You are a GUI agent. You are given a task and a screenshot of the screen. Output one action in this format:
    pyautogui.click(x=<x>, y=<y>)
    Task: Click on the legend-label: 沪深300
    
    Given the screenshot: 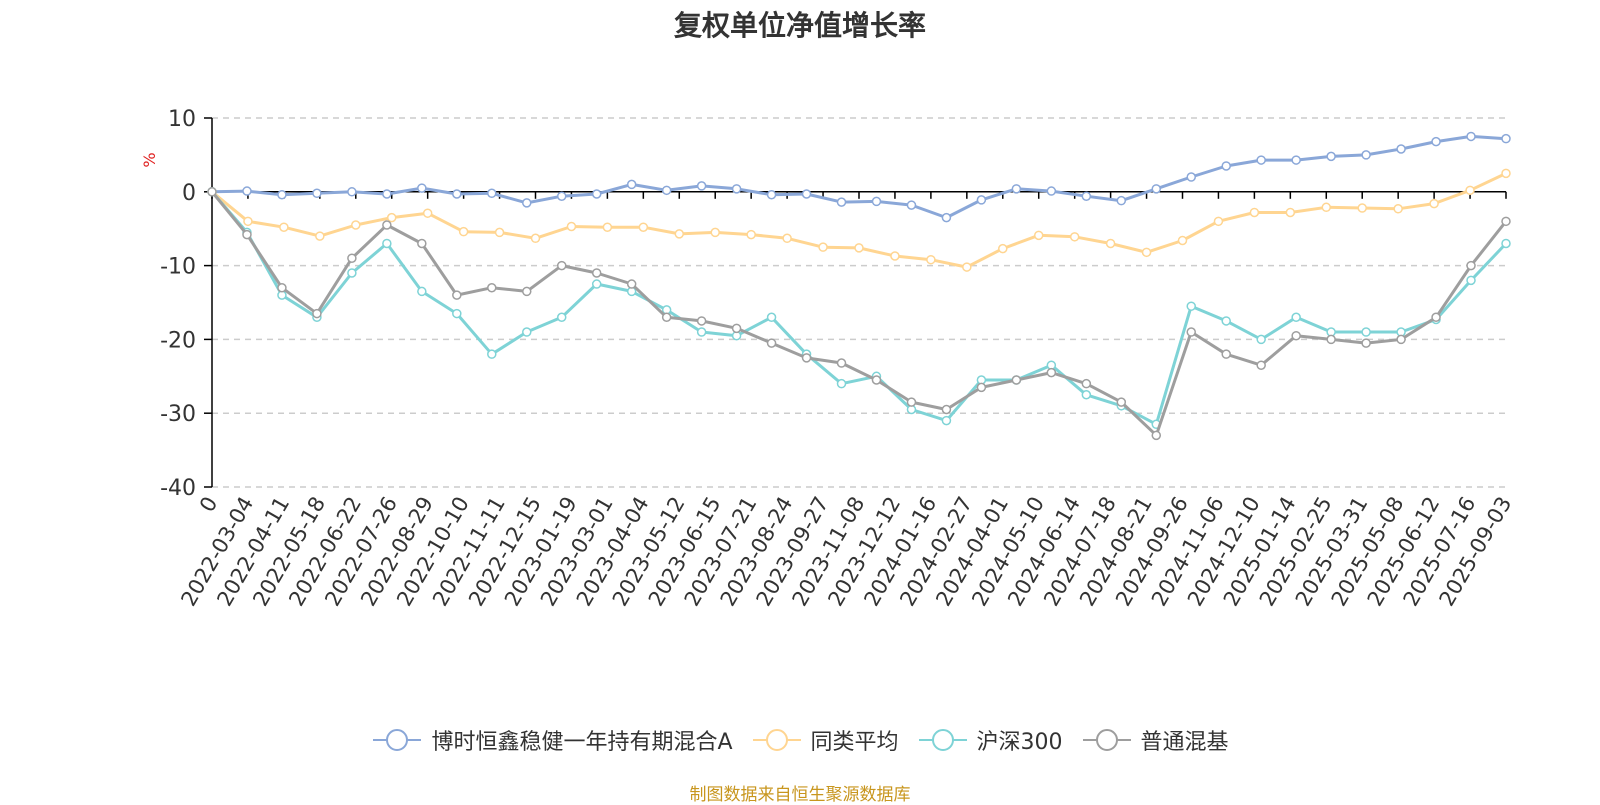 What is the action you would take?
    pyautogui.click(x=1019, y=742)
    